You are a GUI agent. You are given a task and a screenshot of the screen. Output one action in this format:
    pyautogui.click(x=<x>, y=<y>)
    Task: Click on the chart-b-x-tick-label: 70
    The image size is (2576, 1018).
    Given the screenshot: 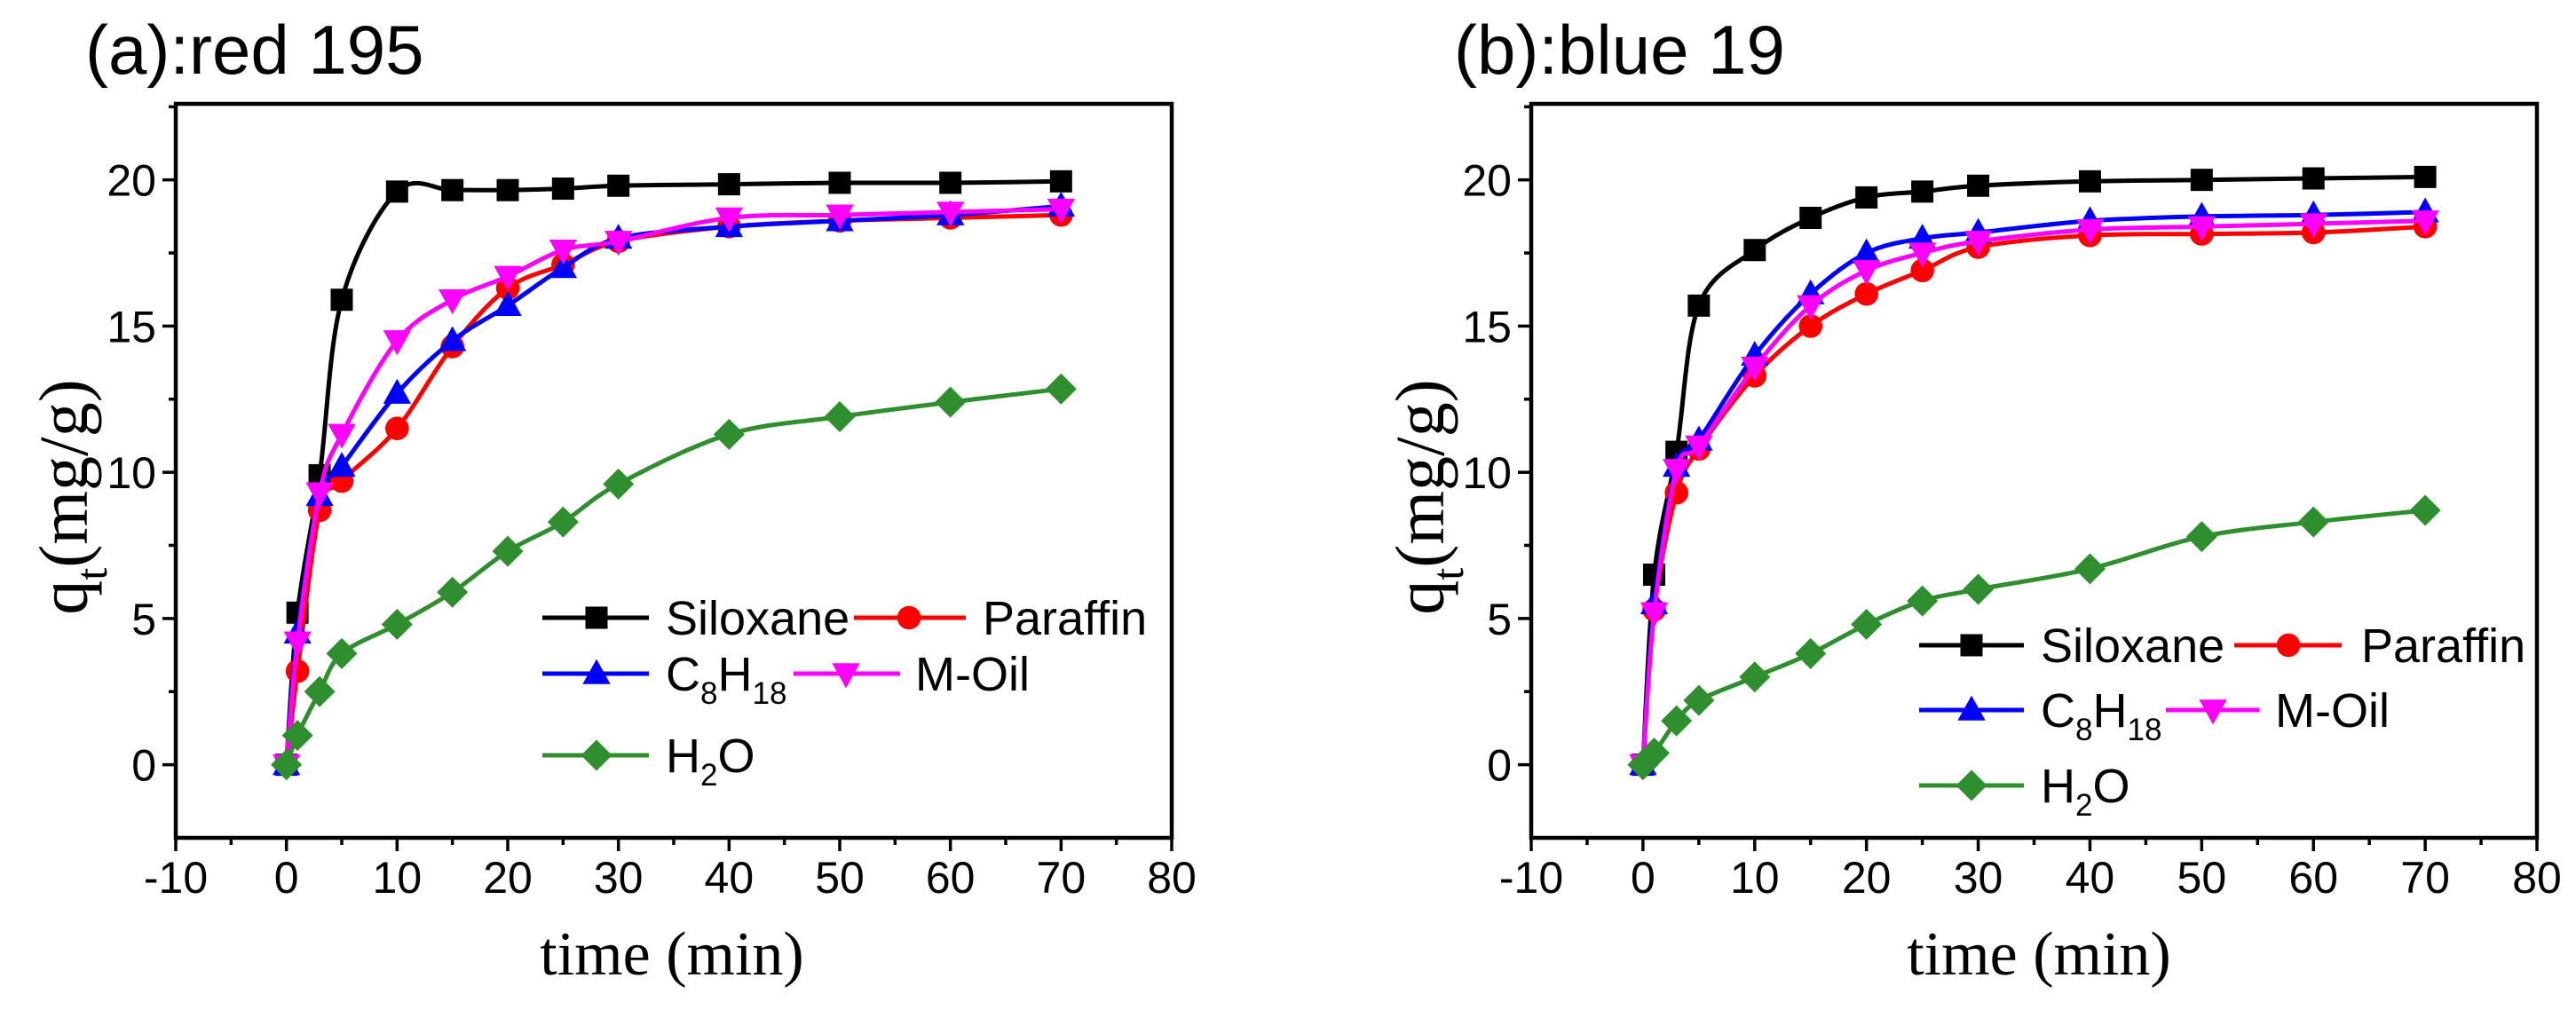 What is the action you would take?
    pyautogui.click(x=2425, y=878)
    